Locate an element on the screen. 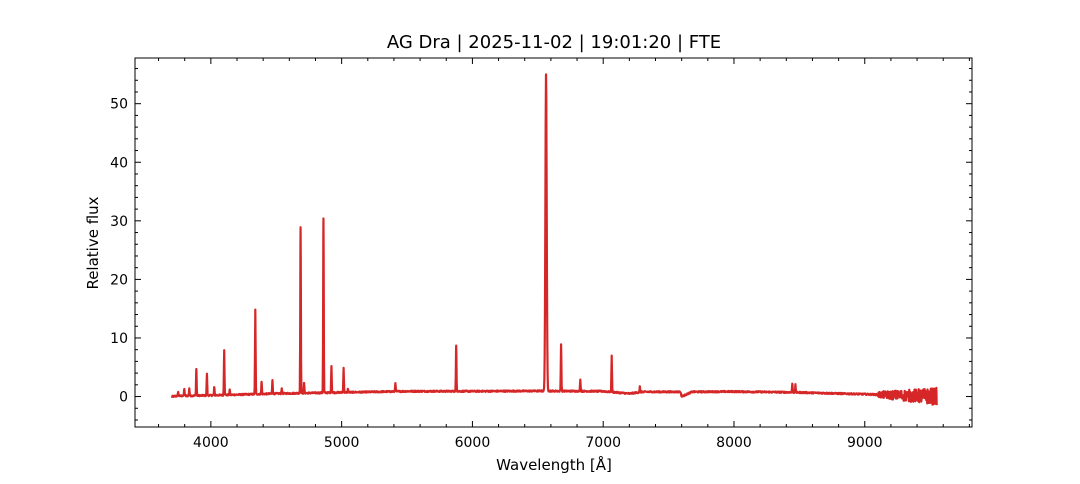  x-tick-label: 9000 is located at coordinates (865, 443).